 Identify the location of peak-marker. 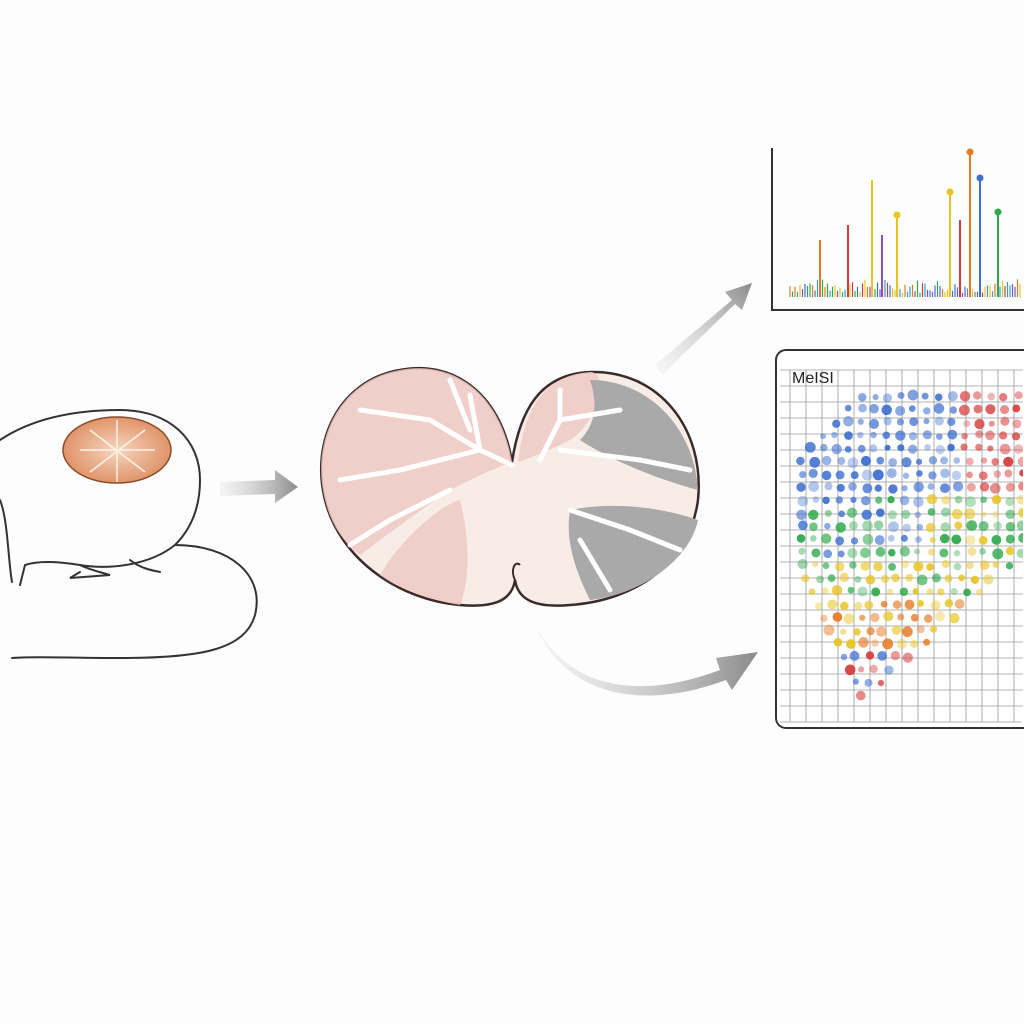
(970, 152).